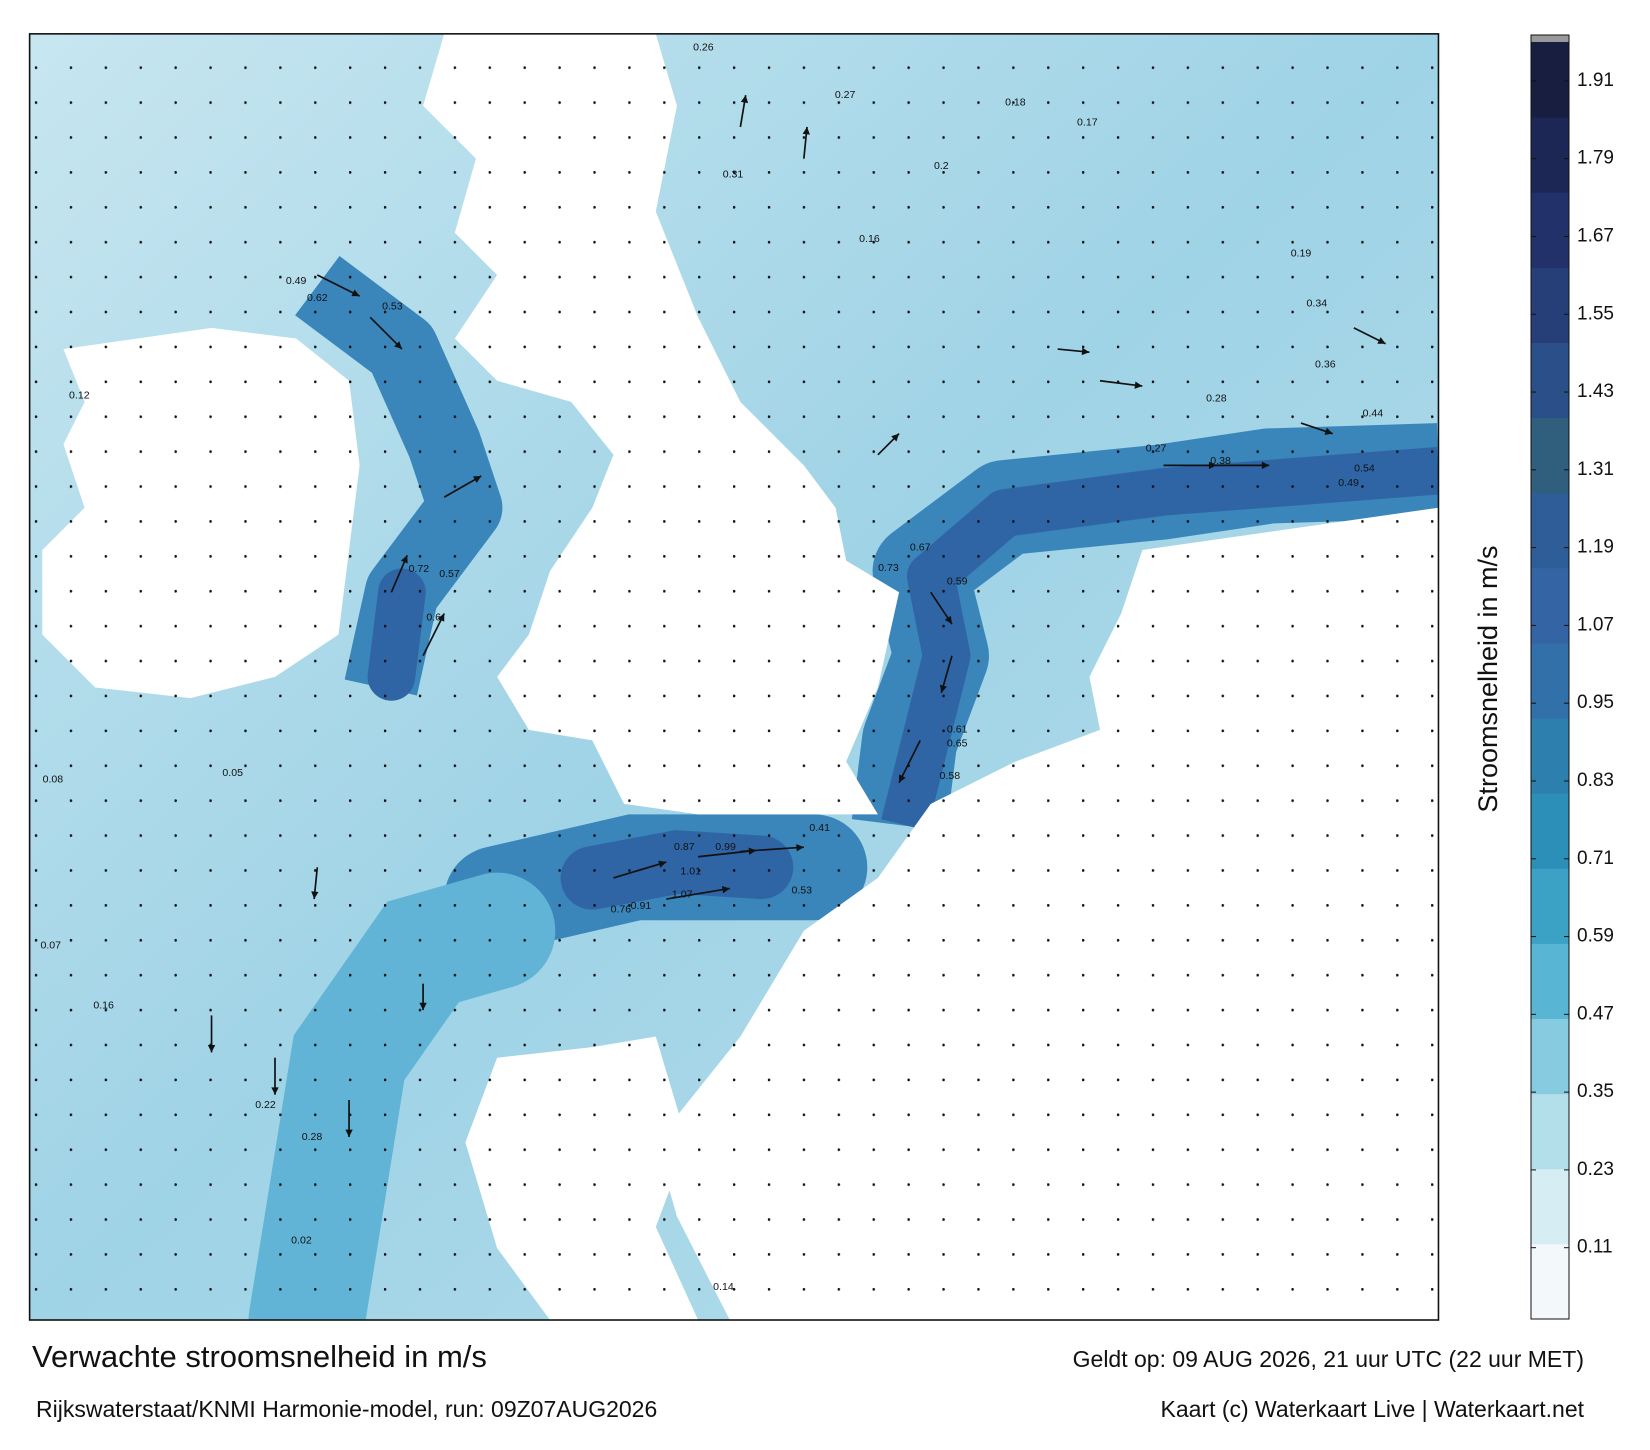 The height and width of the screenshot is (1450, 1650). Describe the element at coordinates (232, 773) in the screenshot. I see `speed-label: 0.05` at that location.